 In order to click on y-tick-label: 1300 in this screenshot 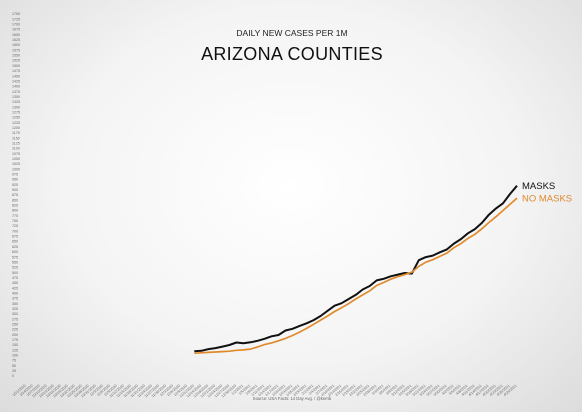, I will do `click(16, 107)`.